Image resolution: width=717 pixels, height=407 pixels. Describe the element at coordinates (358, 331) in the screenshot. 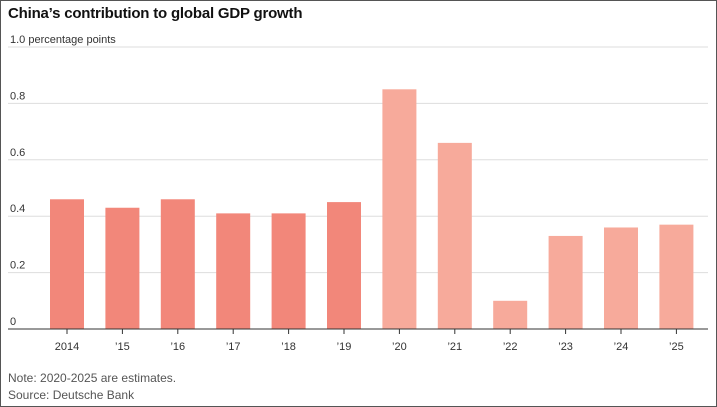

I see `x-axis` at that location.